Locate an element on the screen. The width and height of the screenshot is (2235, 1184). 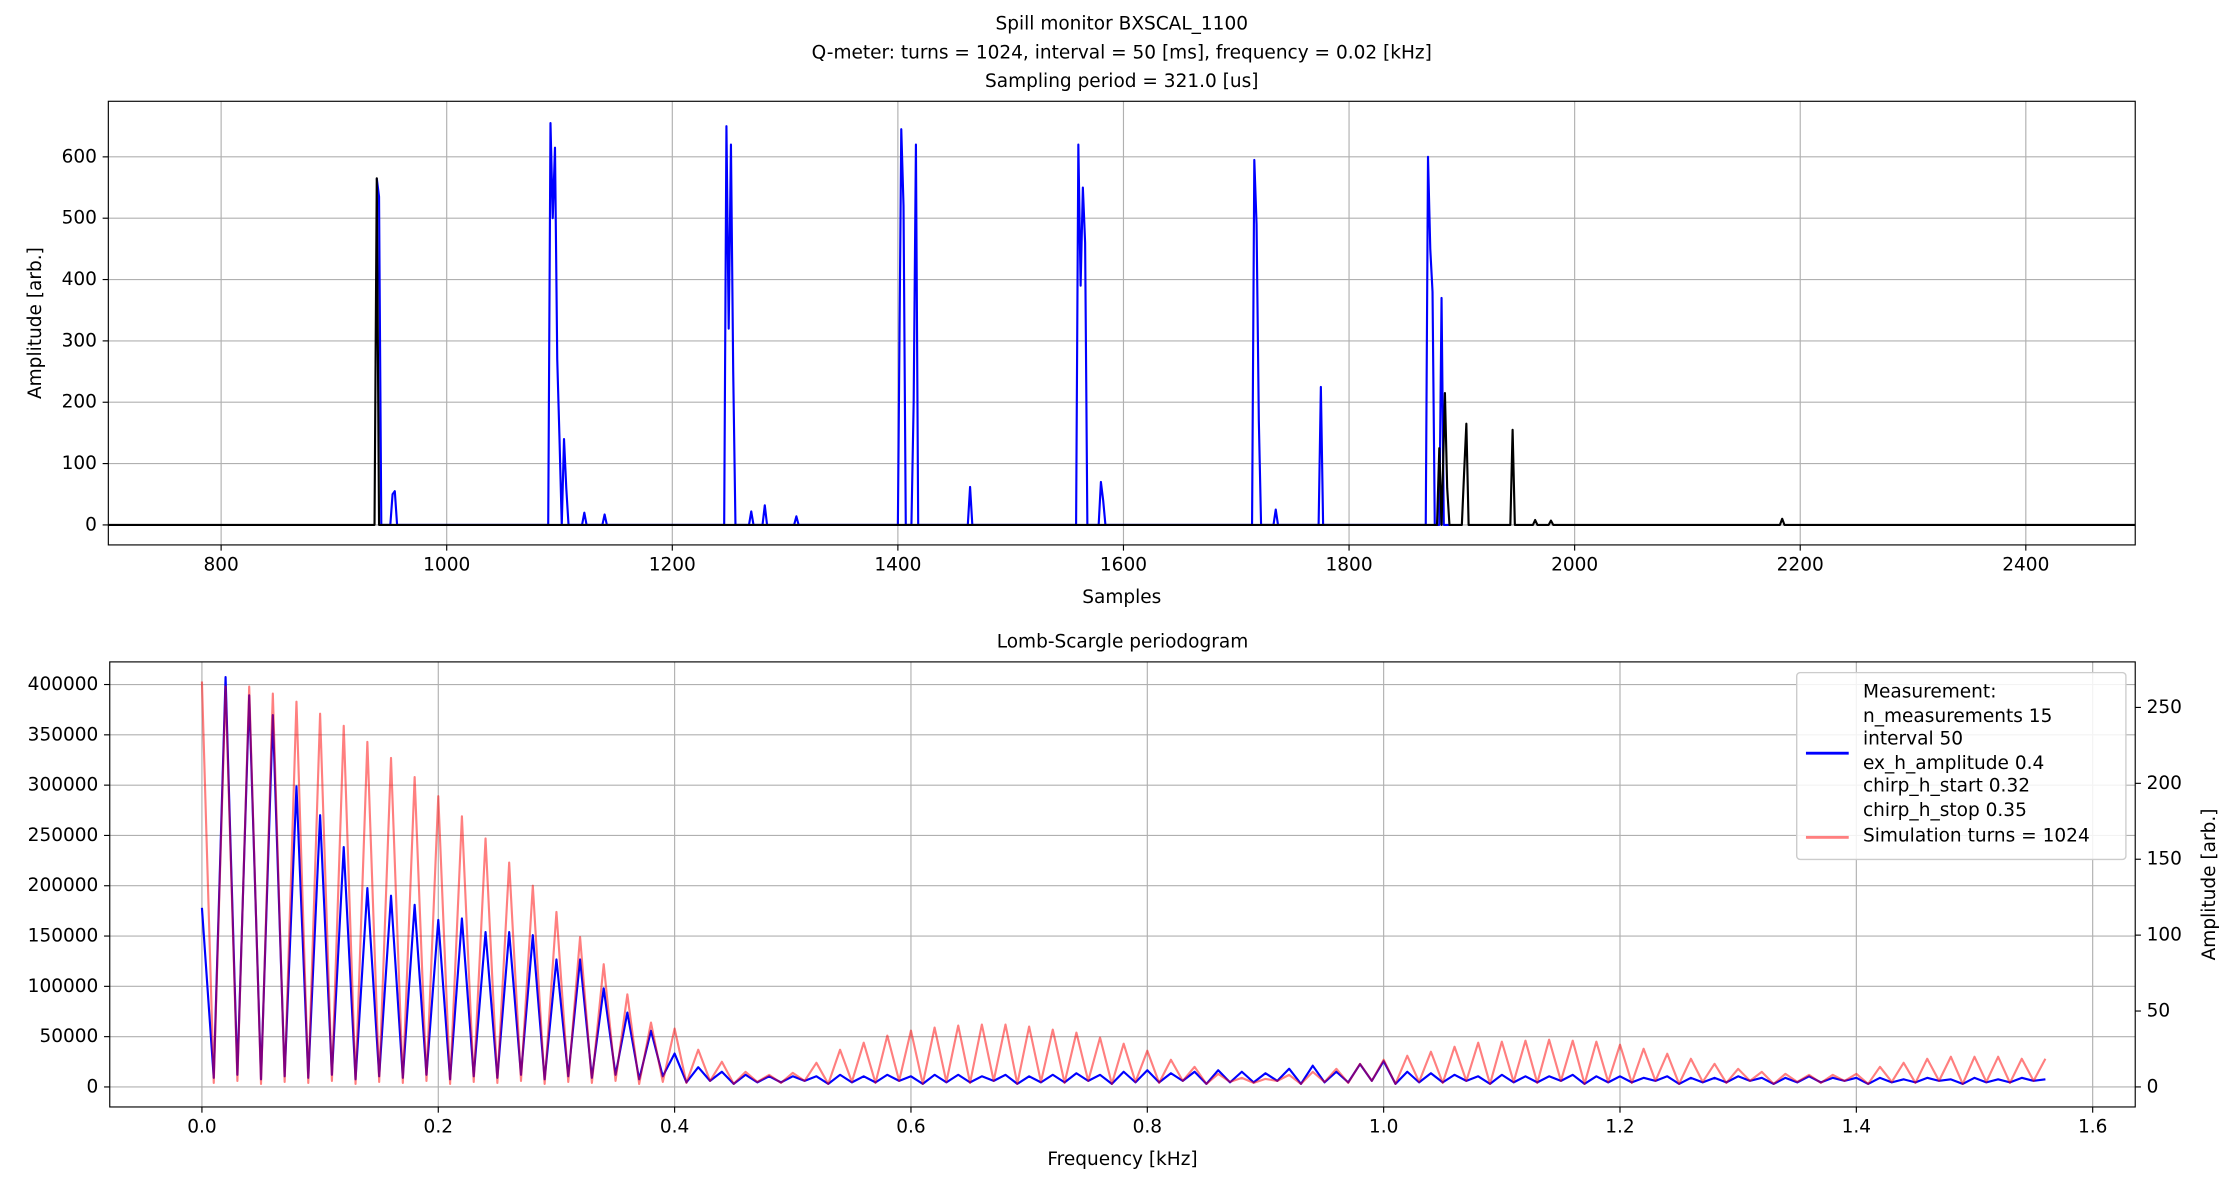
y-tick-label: 500 is located at coordinates (79, 218).